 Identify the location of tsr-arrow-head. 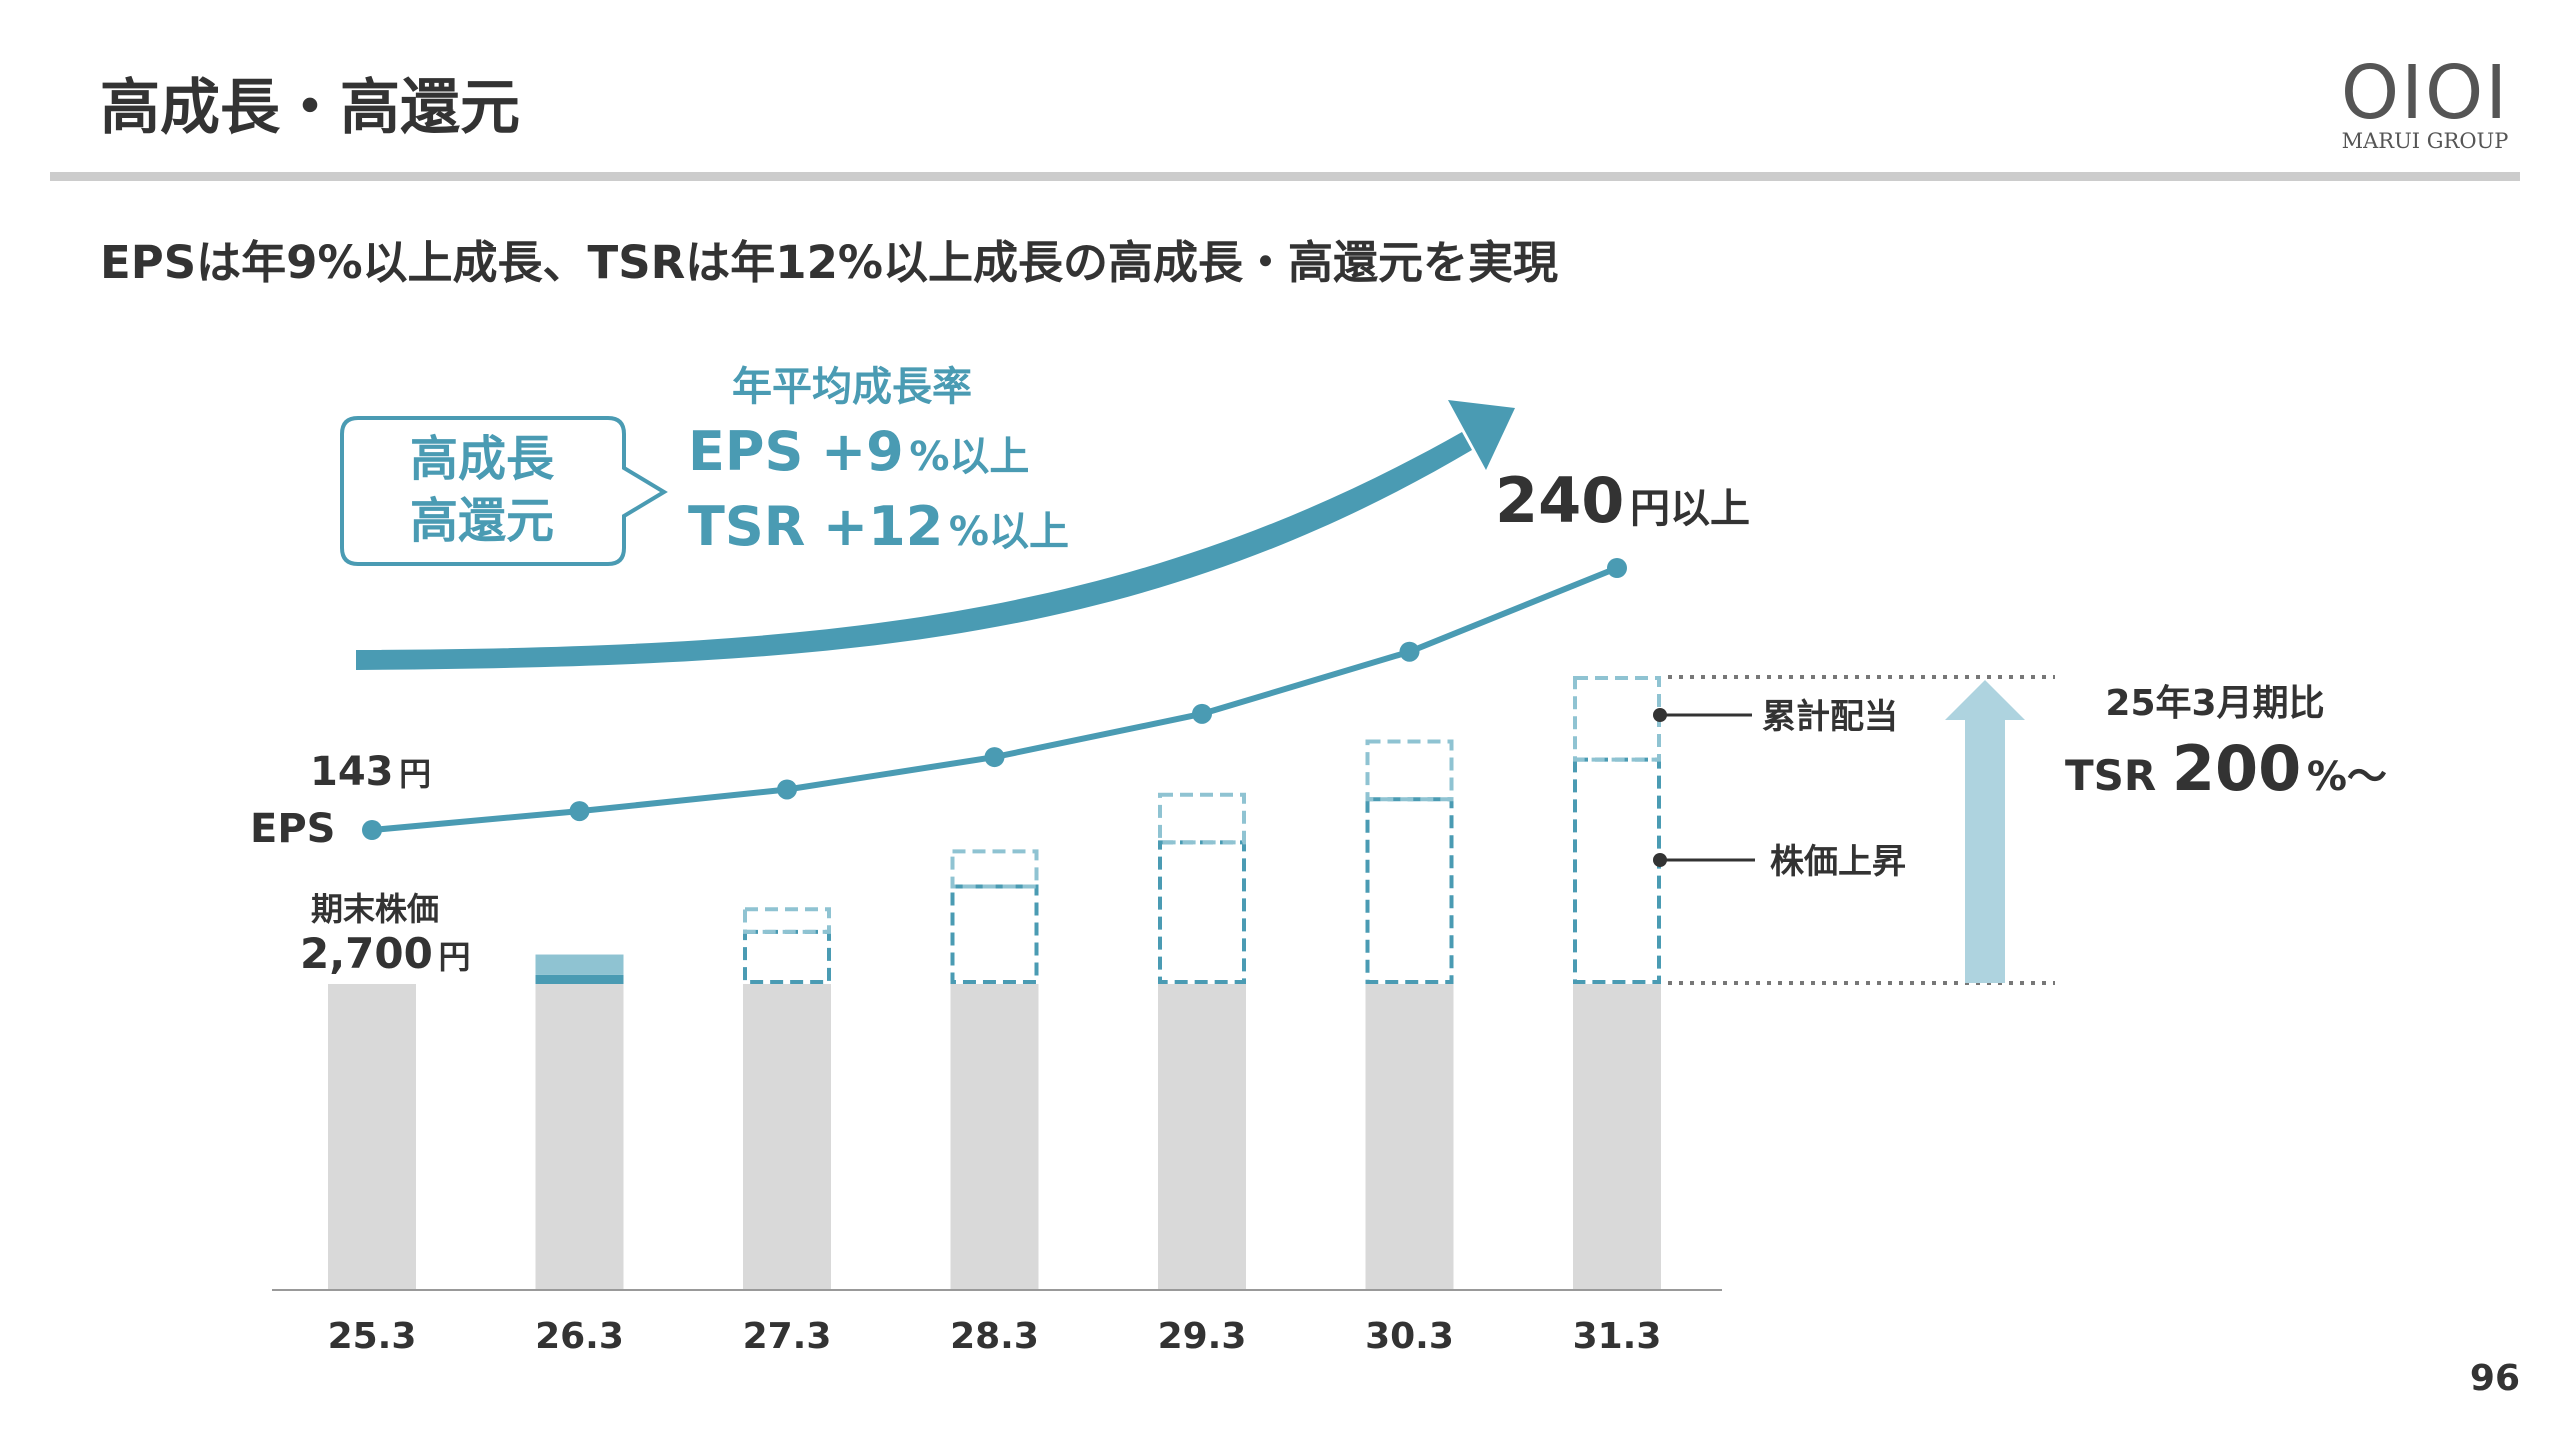
(1985, 700).